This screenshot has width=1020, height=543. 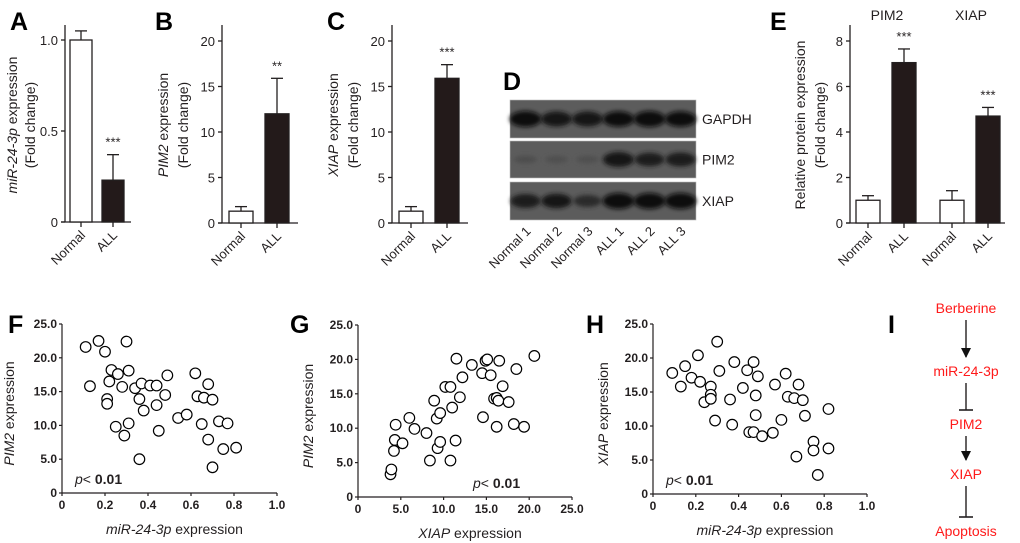 What do you see at coordinates (358, 509) in the screenshot?
I see `x-tick-label: 0` at bounding box center [358, 509].